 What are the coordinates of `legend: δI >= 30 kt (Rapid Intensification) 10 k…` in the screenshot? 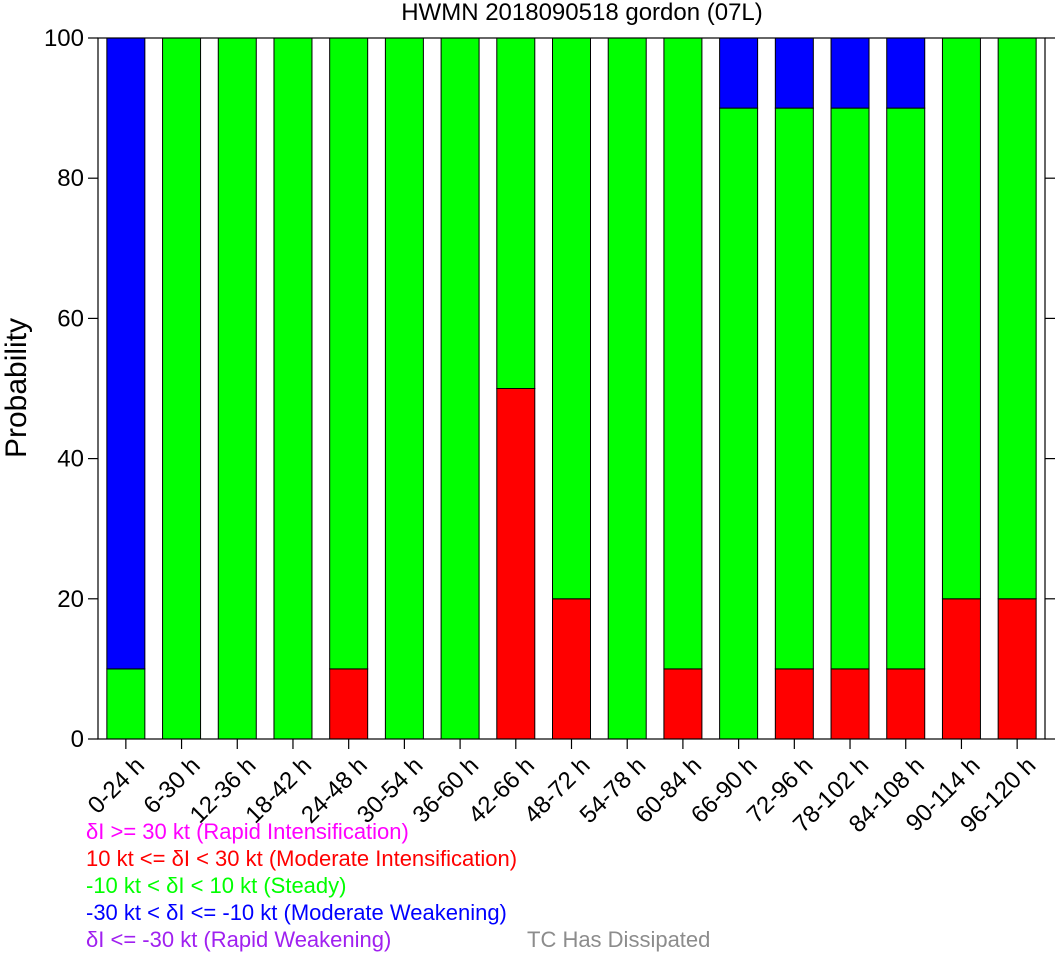 It's located at (301, 885).